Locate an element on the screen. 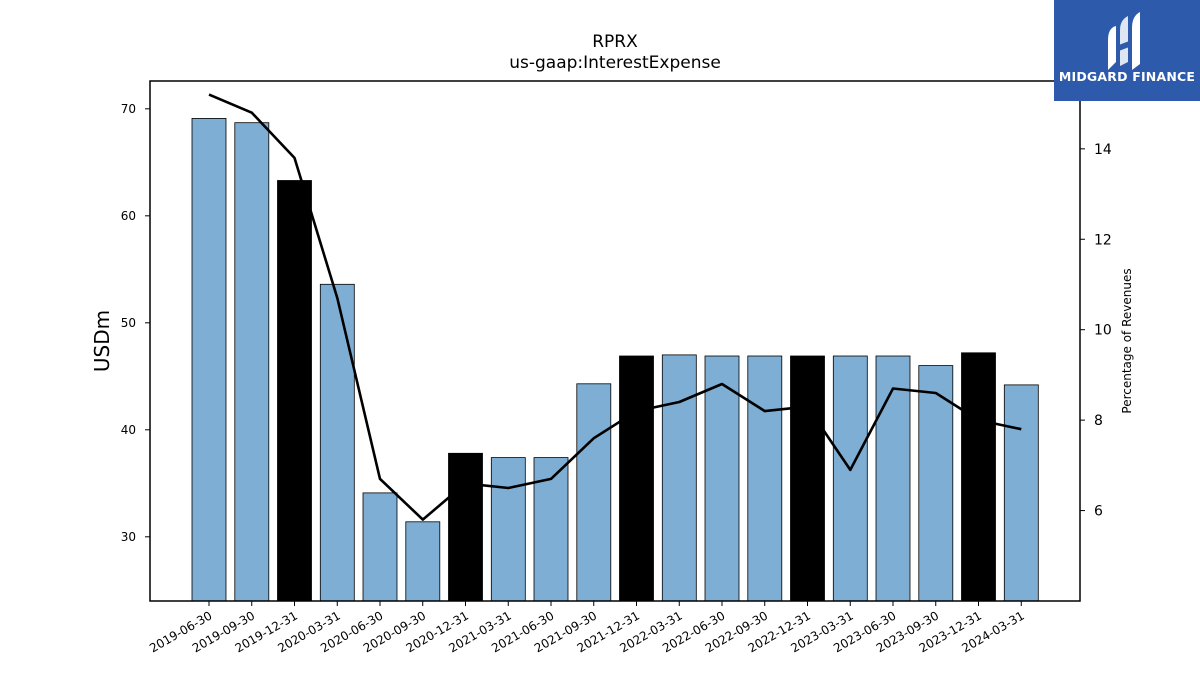  y2-tick-label: 10 is located at coordinates (1103, 331).